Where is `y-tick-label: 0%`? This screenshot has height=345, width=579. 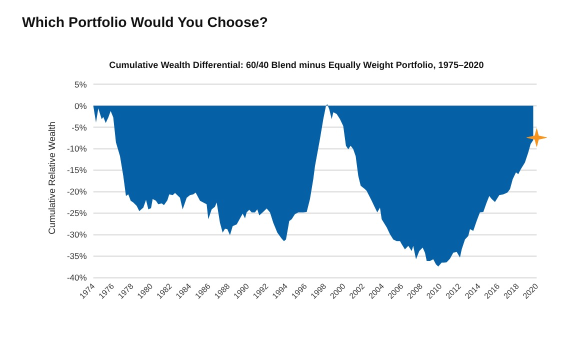 y-tick-label: 0% is located at coordinates (81, 105).